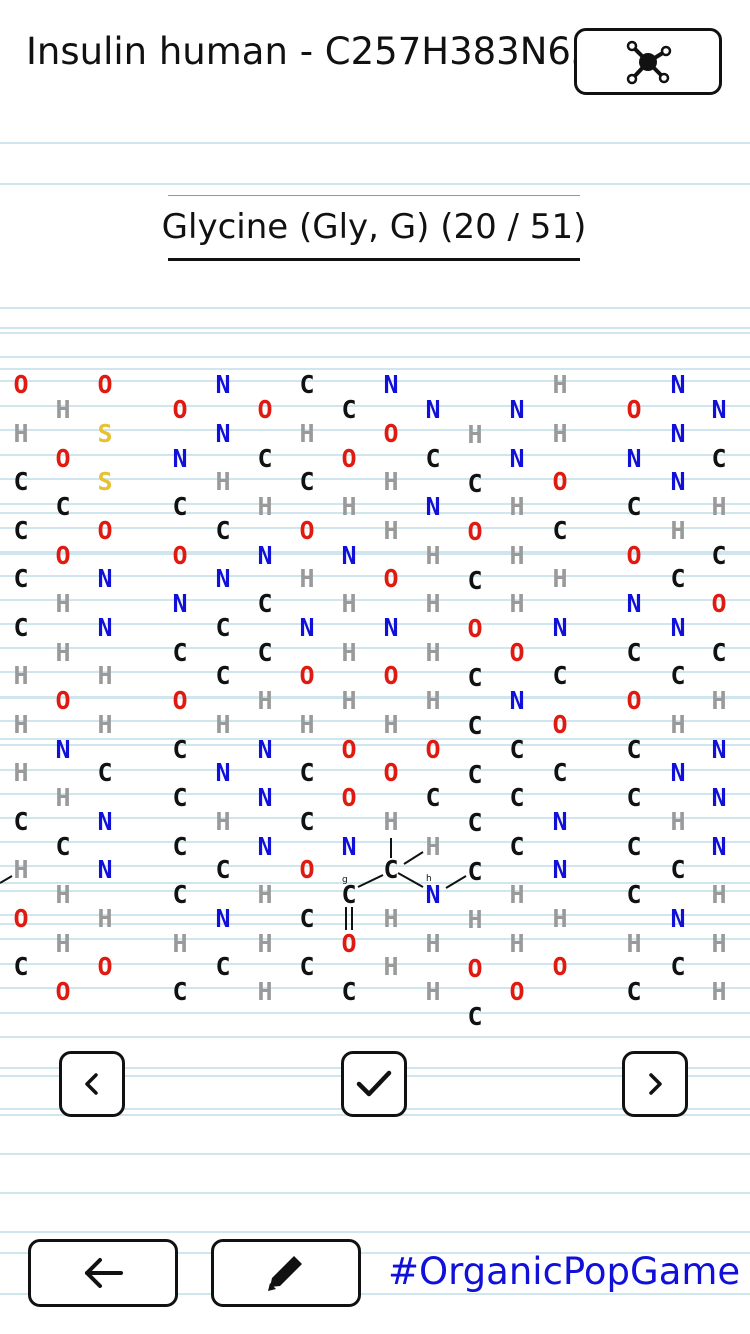 The image size is (750, 1334). Describe the element at coordinates (286, 1273) in the screenshot. I see `edit-button` at that location.